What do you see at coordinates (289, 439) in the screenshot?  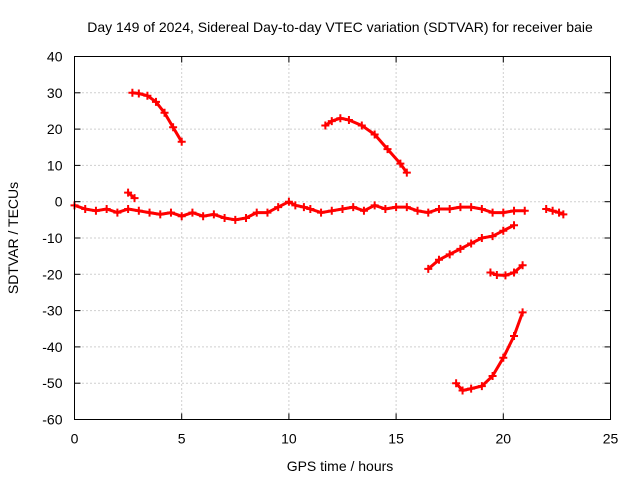 I see `x-tick-label: 10` at bounding box center [289, 439].